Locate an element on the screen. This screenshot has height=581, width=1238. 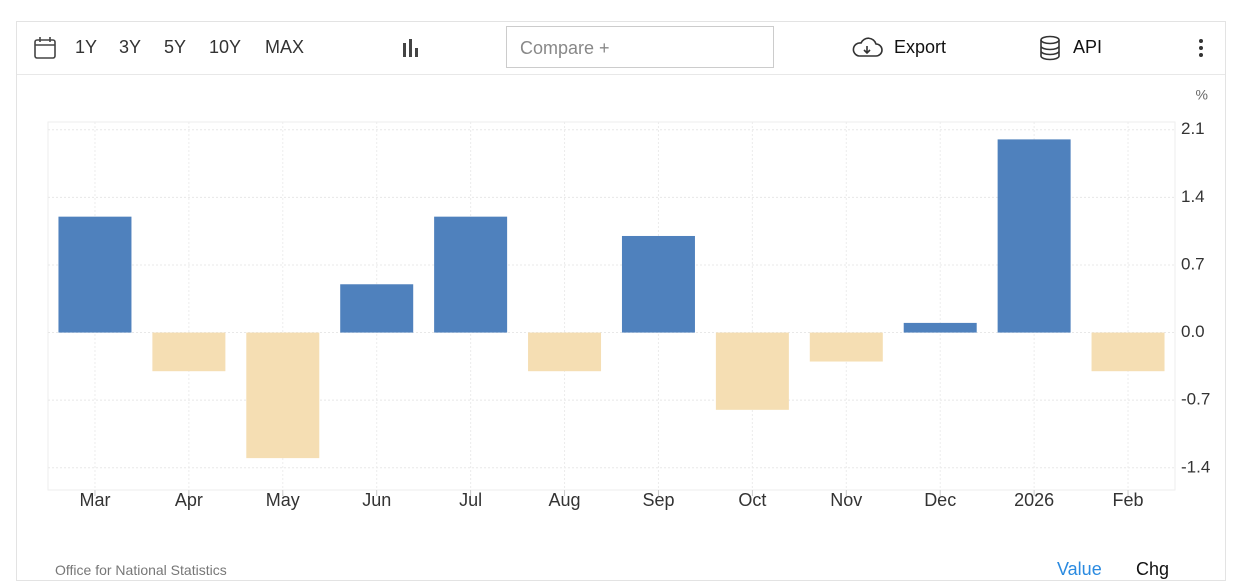
x-tick-label: Jun is located at coordinates (376, 500).